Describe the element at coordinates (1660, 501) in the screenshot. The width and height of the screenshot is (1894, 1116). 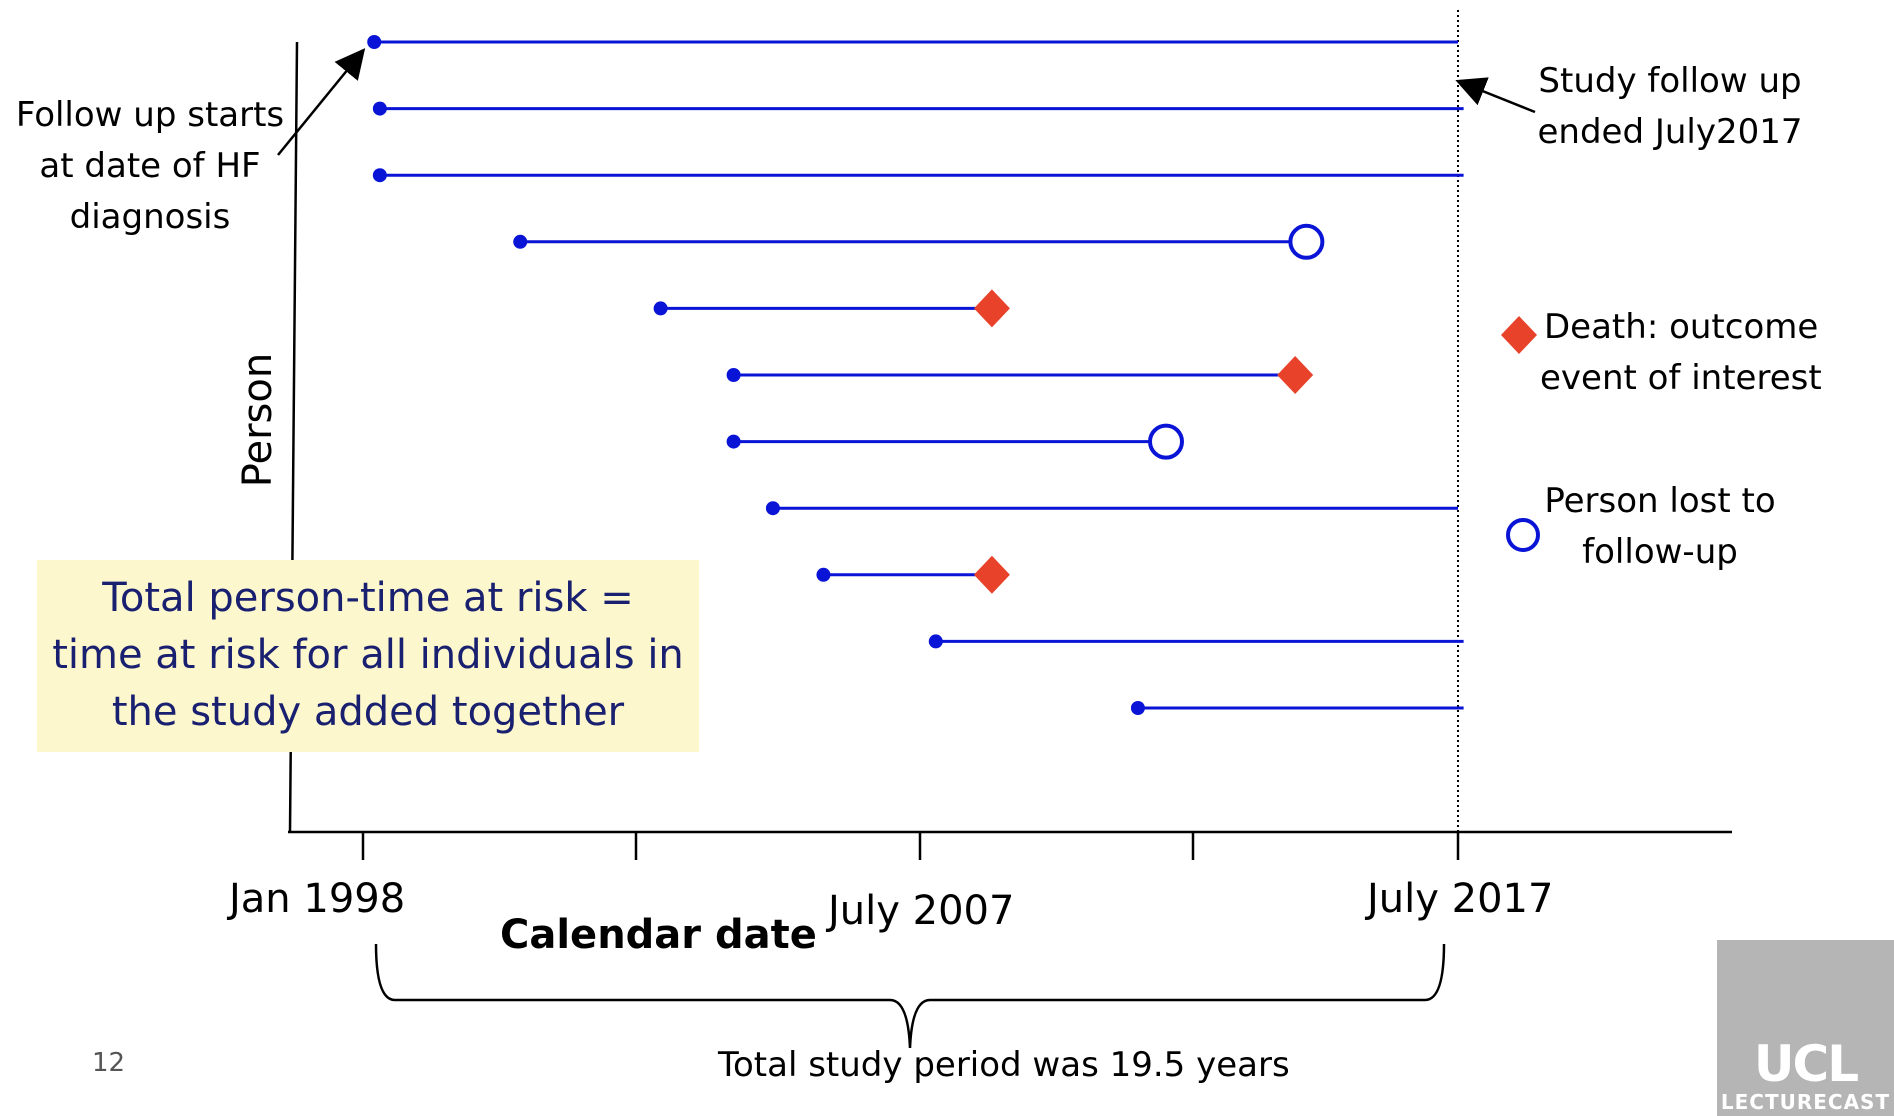
I see `lost-legend-line-1: Person lost to` at that location.